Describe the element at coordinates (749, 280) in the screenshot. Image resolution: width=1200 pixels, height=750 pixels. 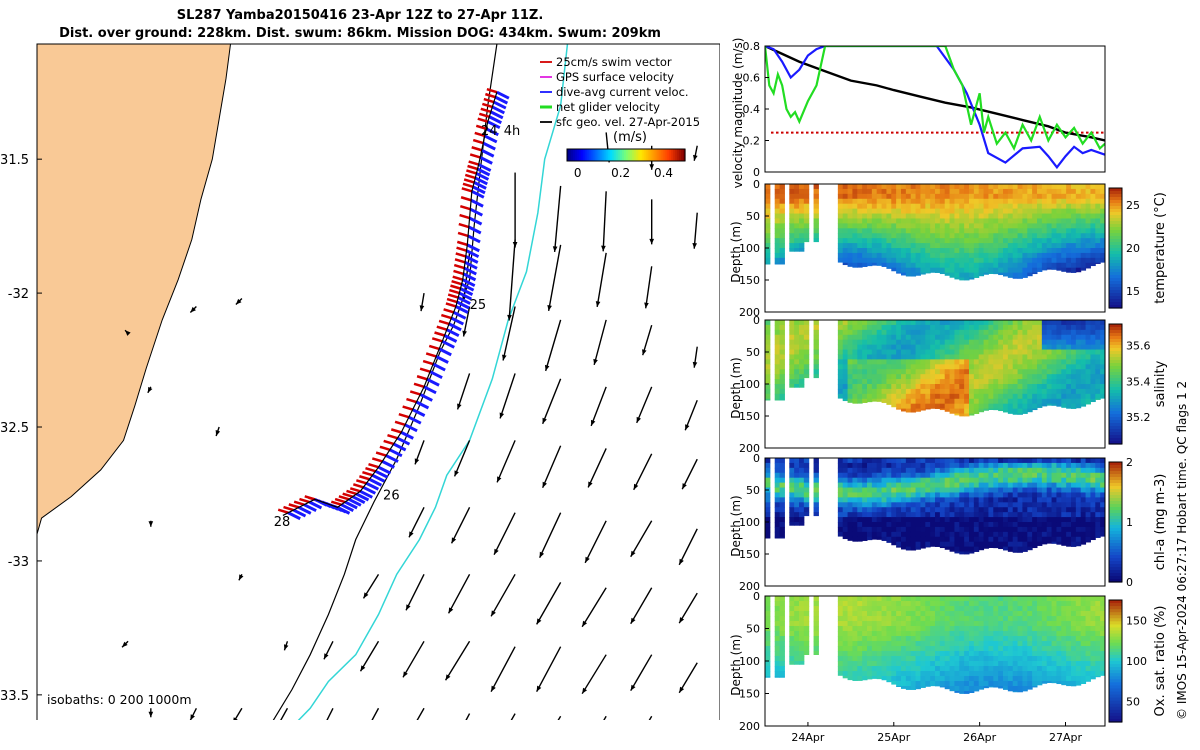
I see `depth-tick-label: 150` at that location.